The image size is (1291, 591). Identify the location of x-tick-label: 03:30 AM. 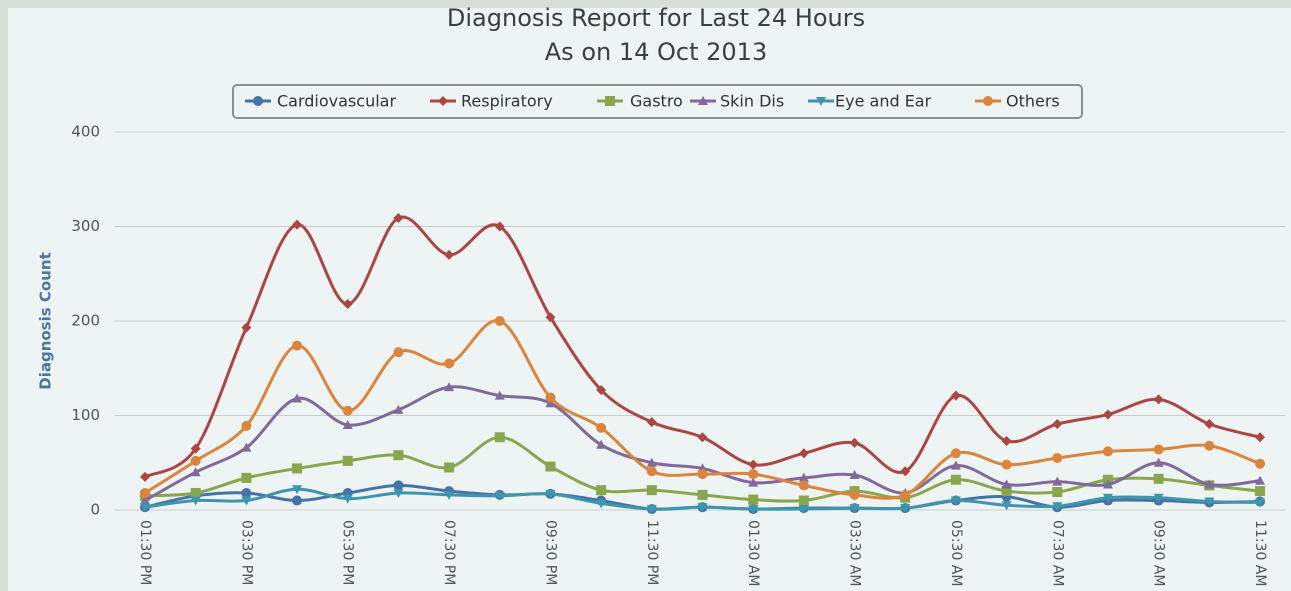
(855, 553).